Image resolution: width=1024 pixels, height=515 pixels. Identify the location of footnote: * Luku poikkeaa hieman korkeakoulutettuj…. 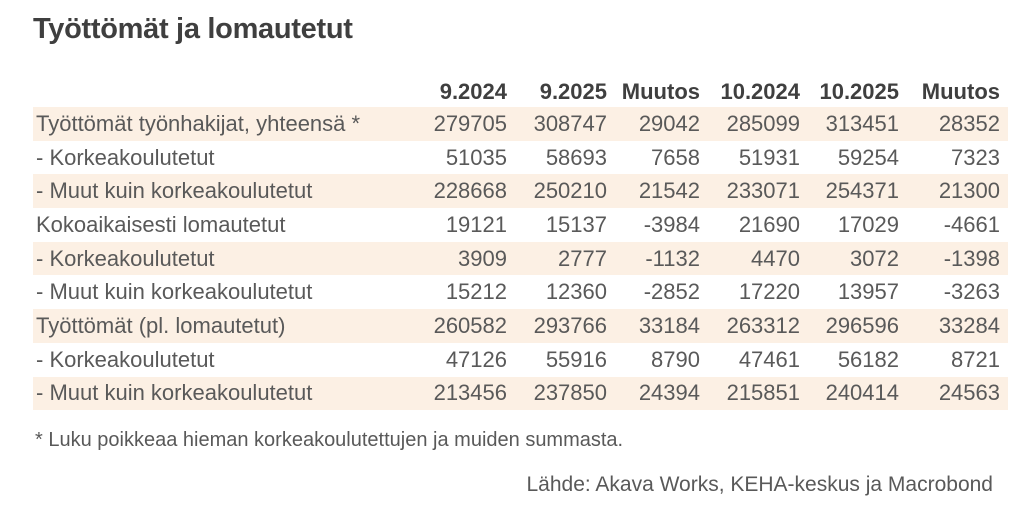
(329, 440).